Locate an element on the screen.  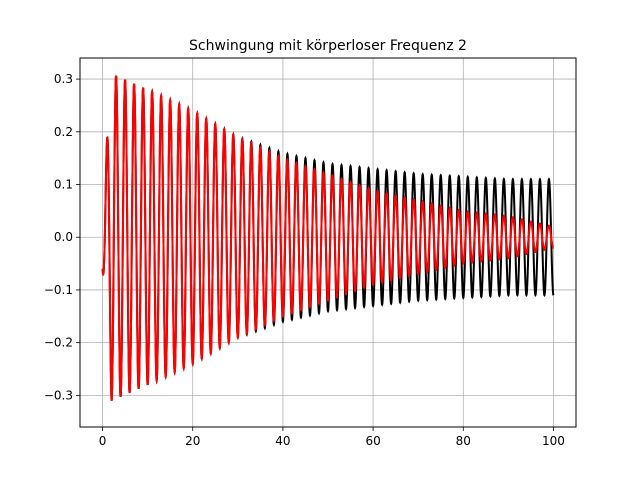
y-tick-label: 0.2 is located at coordinates (63, 132).